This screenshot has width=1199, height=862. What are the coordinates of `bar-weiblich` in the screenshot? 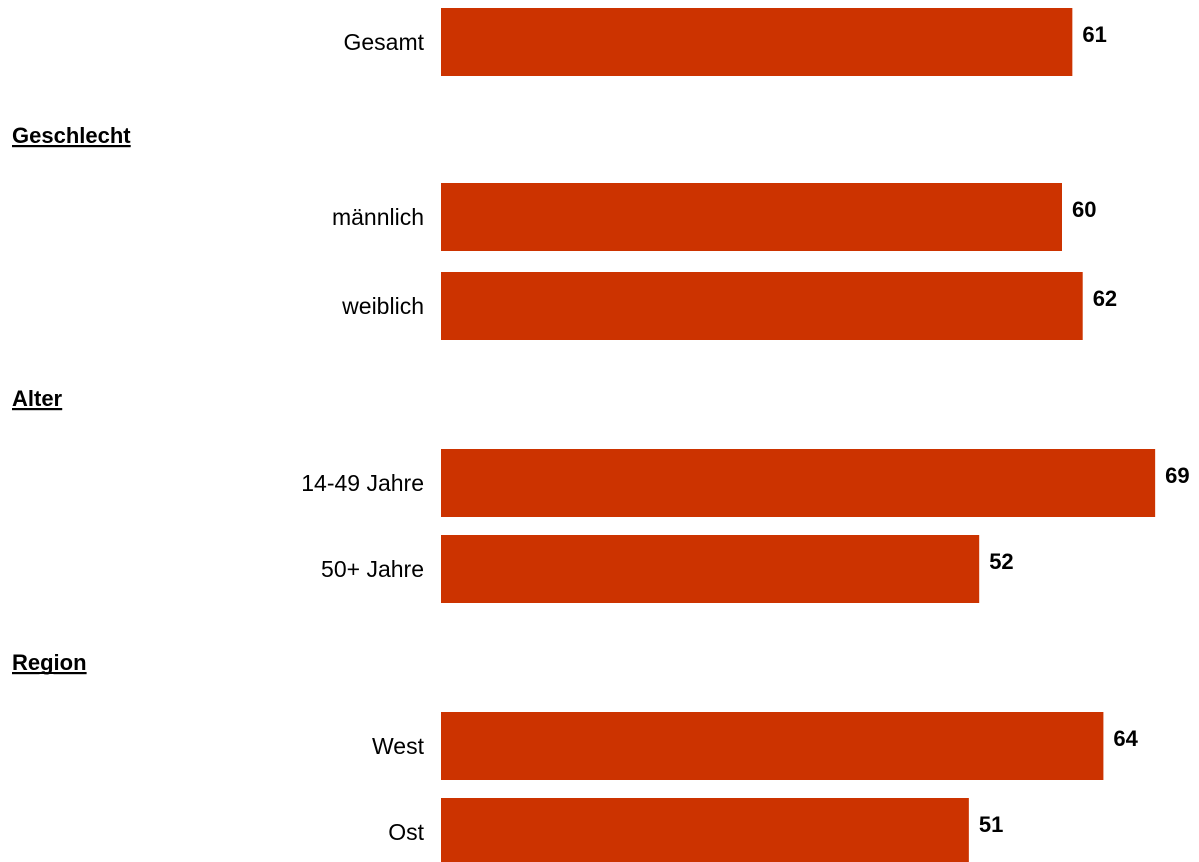 It's located at (762, 306).